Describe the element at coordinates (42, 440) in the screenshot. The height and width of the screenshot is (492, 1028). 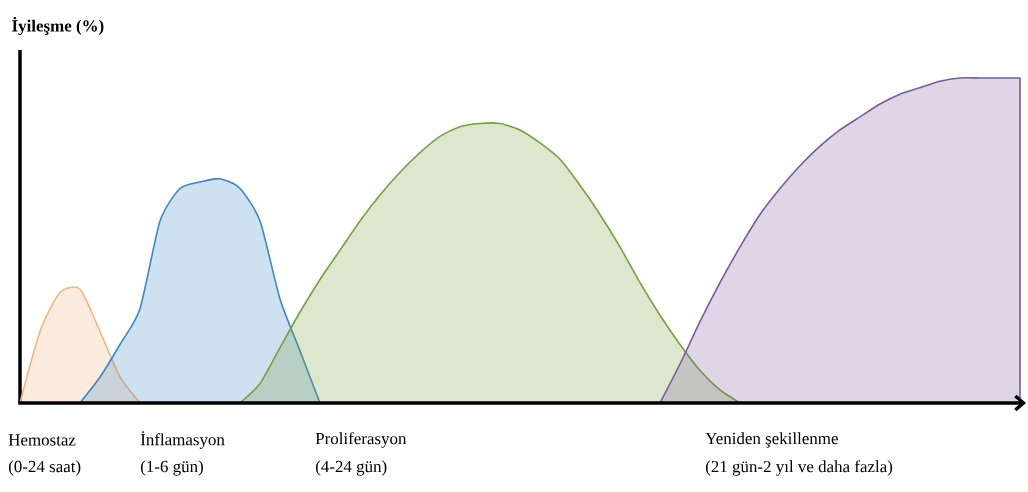
I see `text: Hemostaz` at that location.